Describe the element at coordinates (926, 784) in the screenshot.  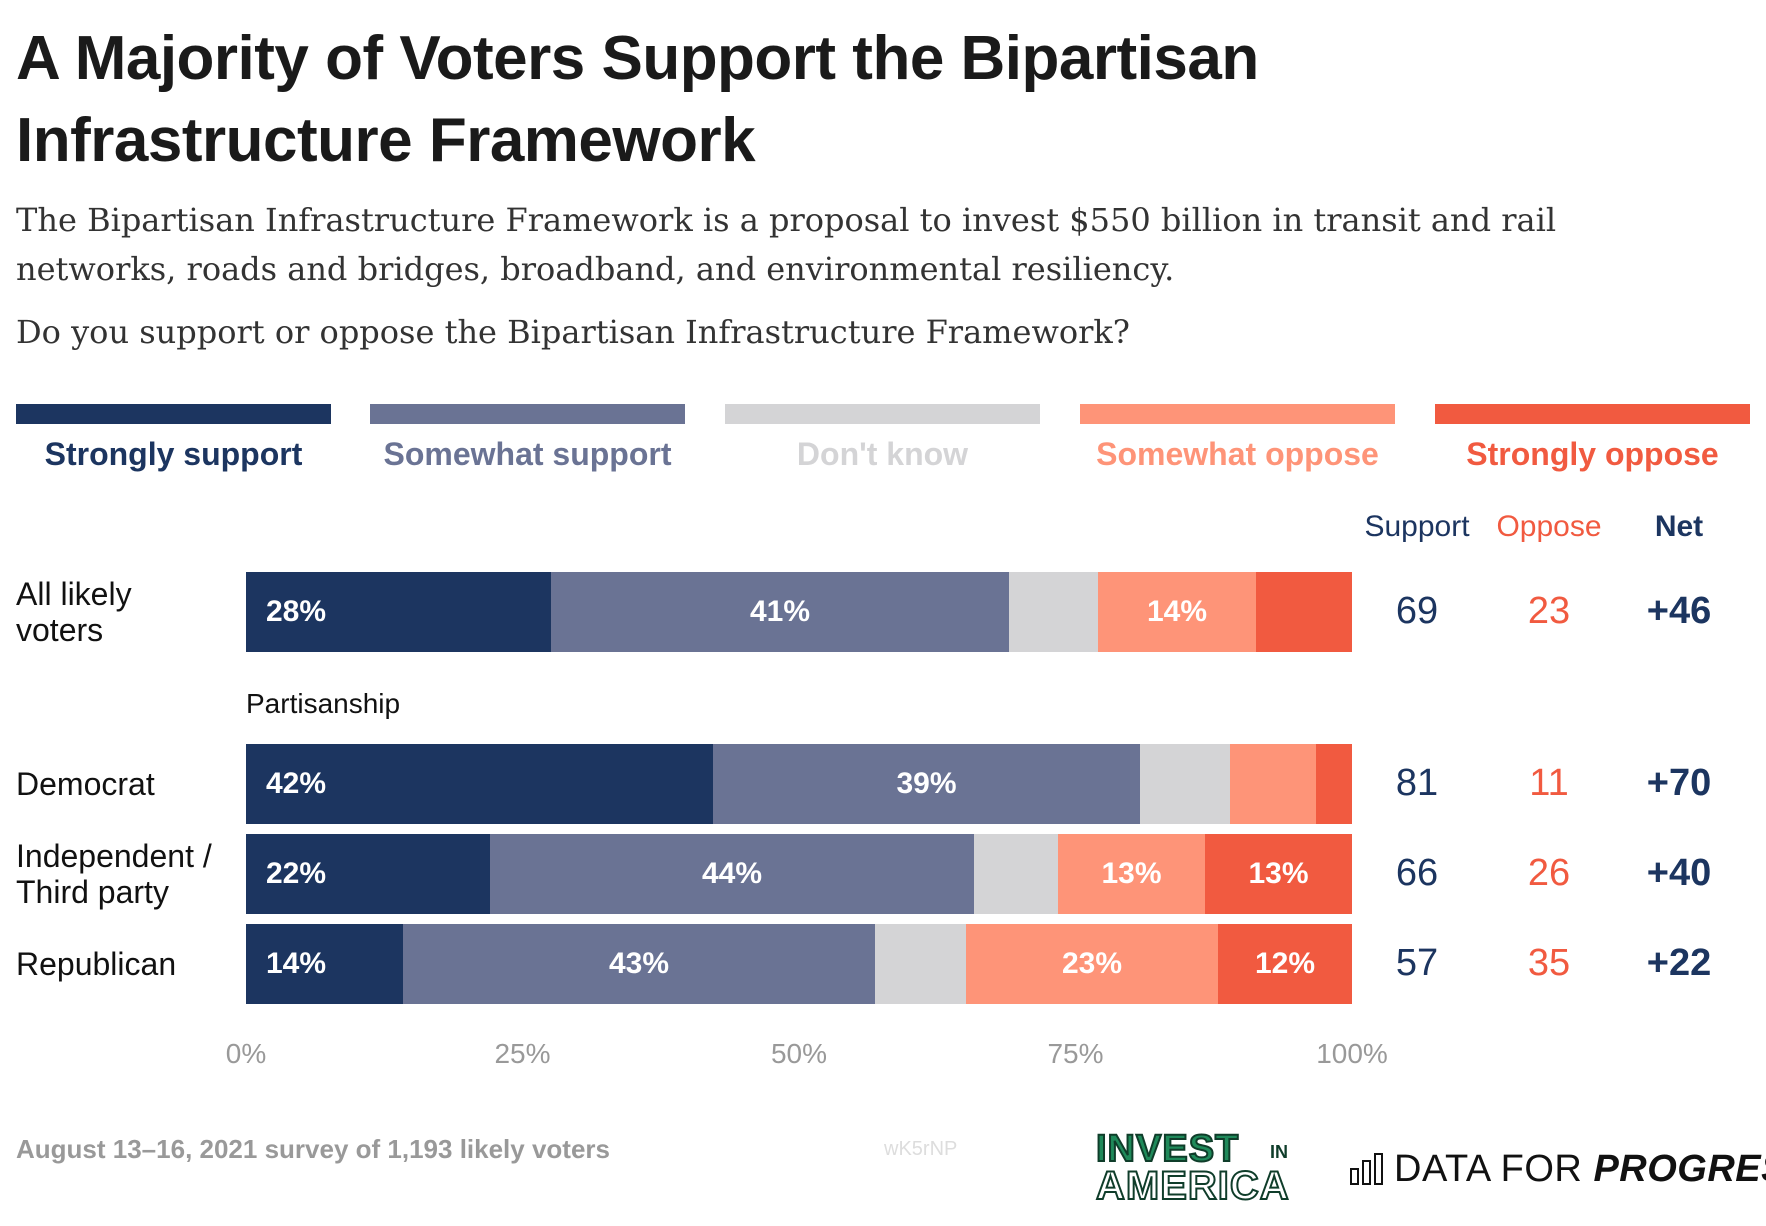
I see `bar-segment-somewhat-support: 39%` at that location.